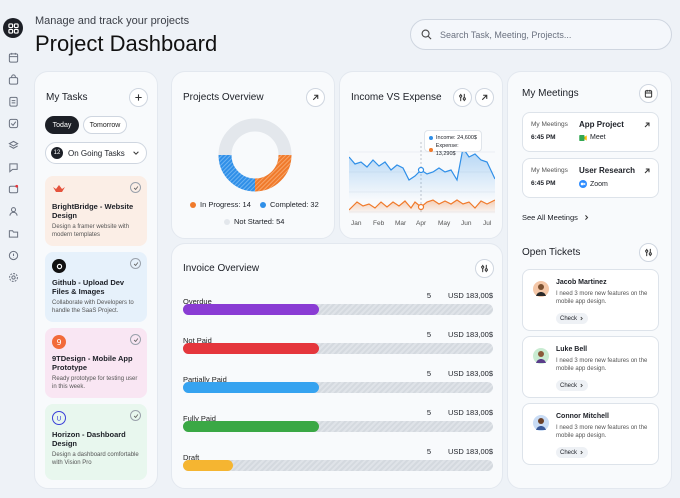 This screenshot has height=498, width=680. What do you see at coordinates (13, 211) in the screenshot?
I see `users-icon` at bounding box center [13, 211].